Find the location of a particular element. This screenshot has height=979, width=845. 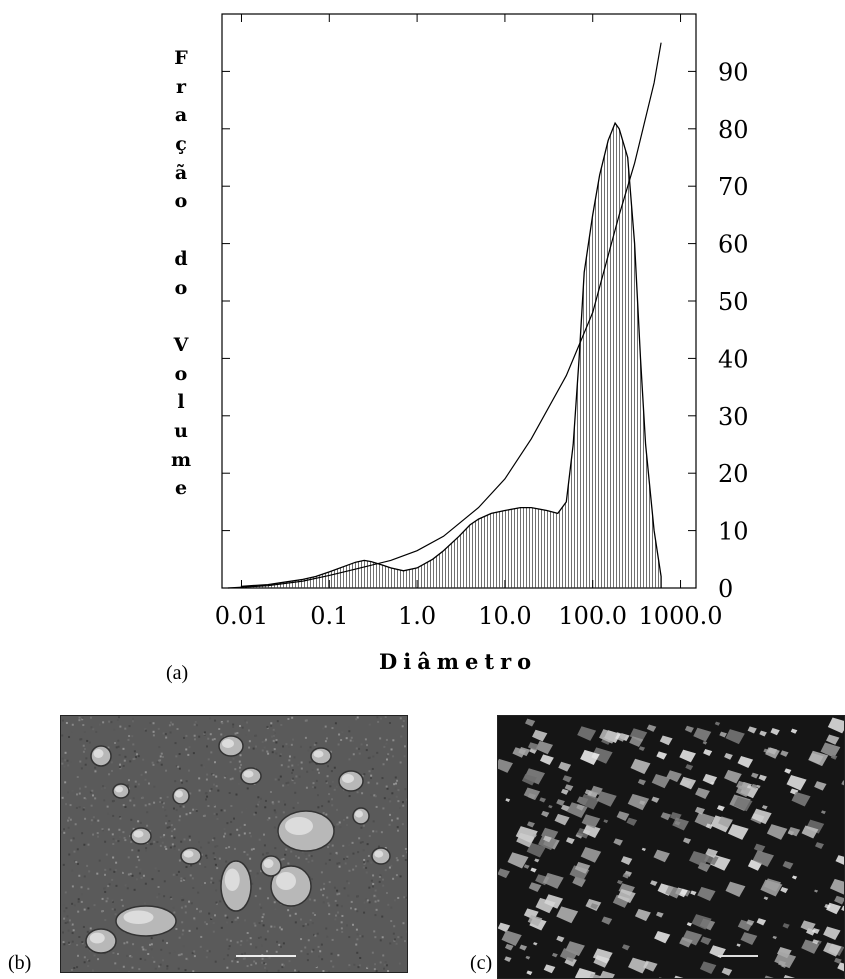

micrograph-c is located at coordinates (671, 847).